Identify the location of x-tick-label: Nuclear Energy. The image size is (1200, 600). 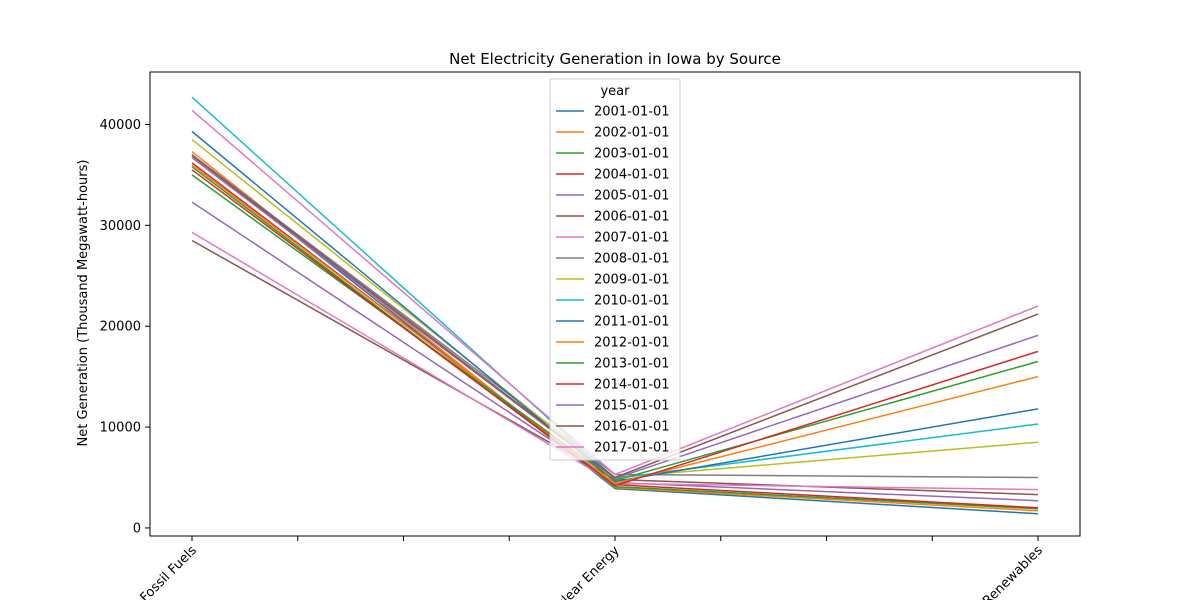
(582, 571).